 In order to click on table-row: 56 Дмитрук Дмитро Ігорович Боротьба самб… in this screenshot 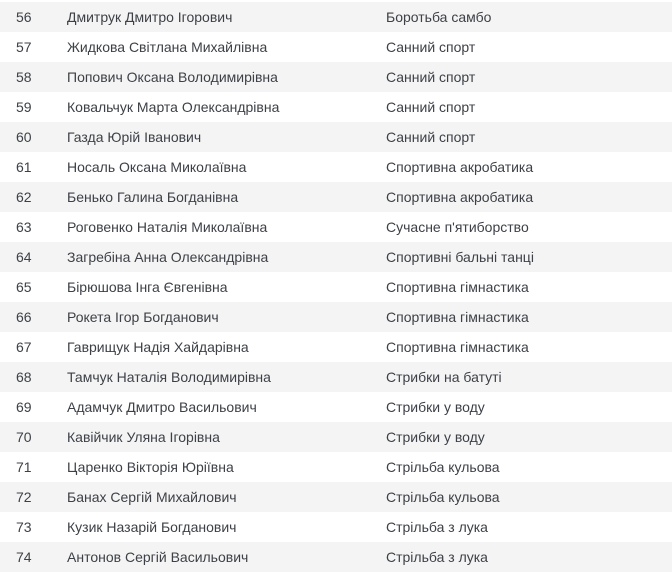, I will do `click(336, 17)`.